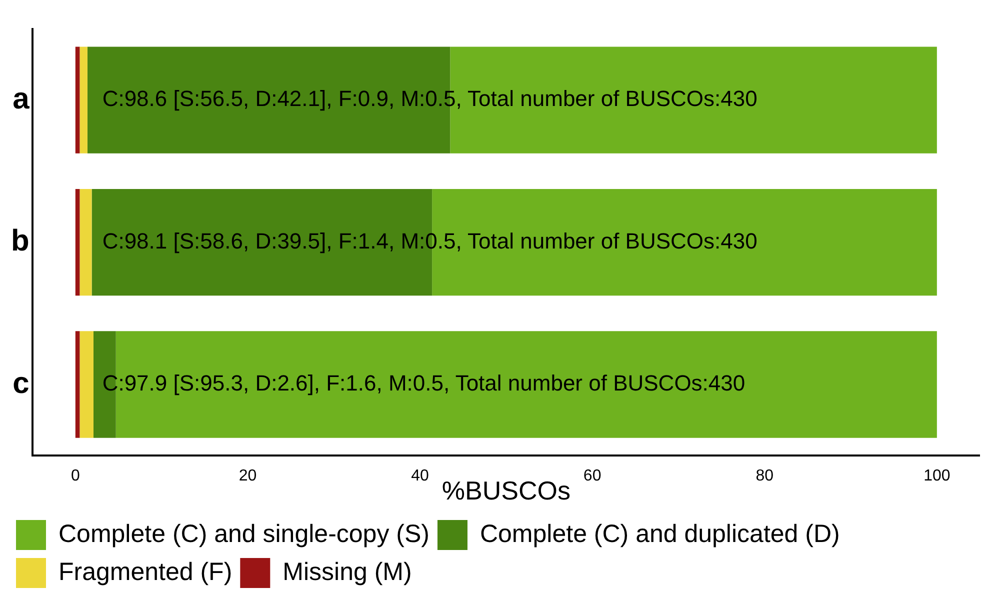  I want to click on y-tick-label: c, so click(21, 383).